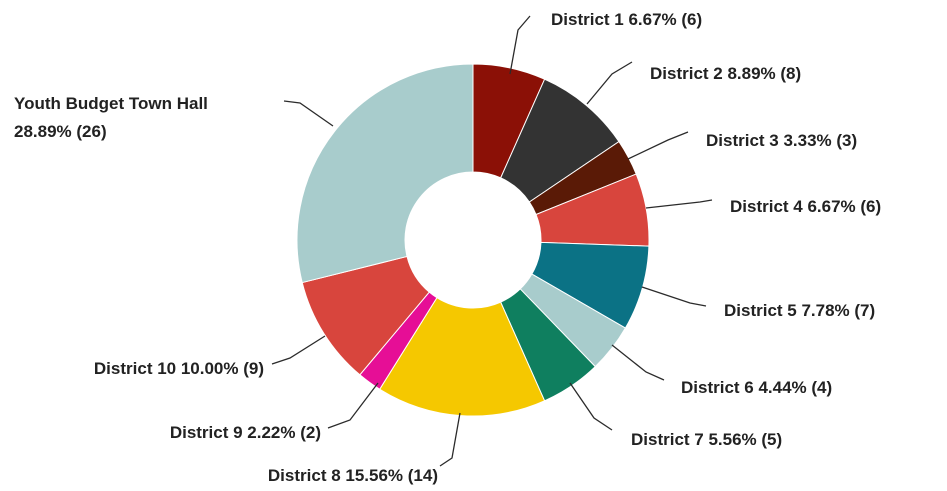 This screenshot has height=491, width=947. Describe the element at coordinates (385, 173) in the screenshot. I see `slice-youth-budget-town-hall` at that location.